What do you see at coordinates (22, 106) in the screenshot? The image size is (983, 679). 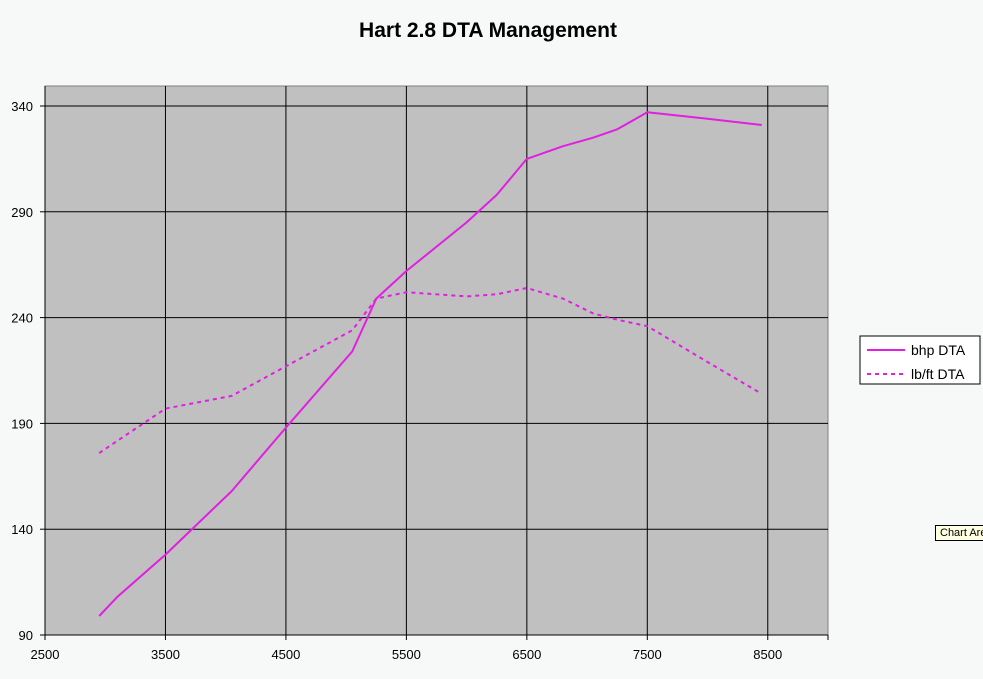 I see `y-tick-label: 340` at bounding box center [22, 106].